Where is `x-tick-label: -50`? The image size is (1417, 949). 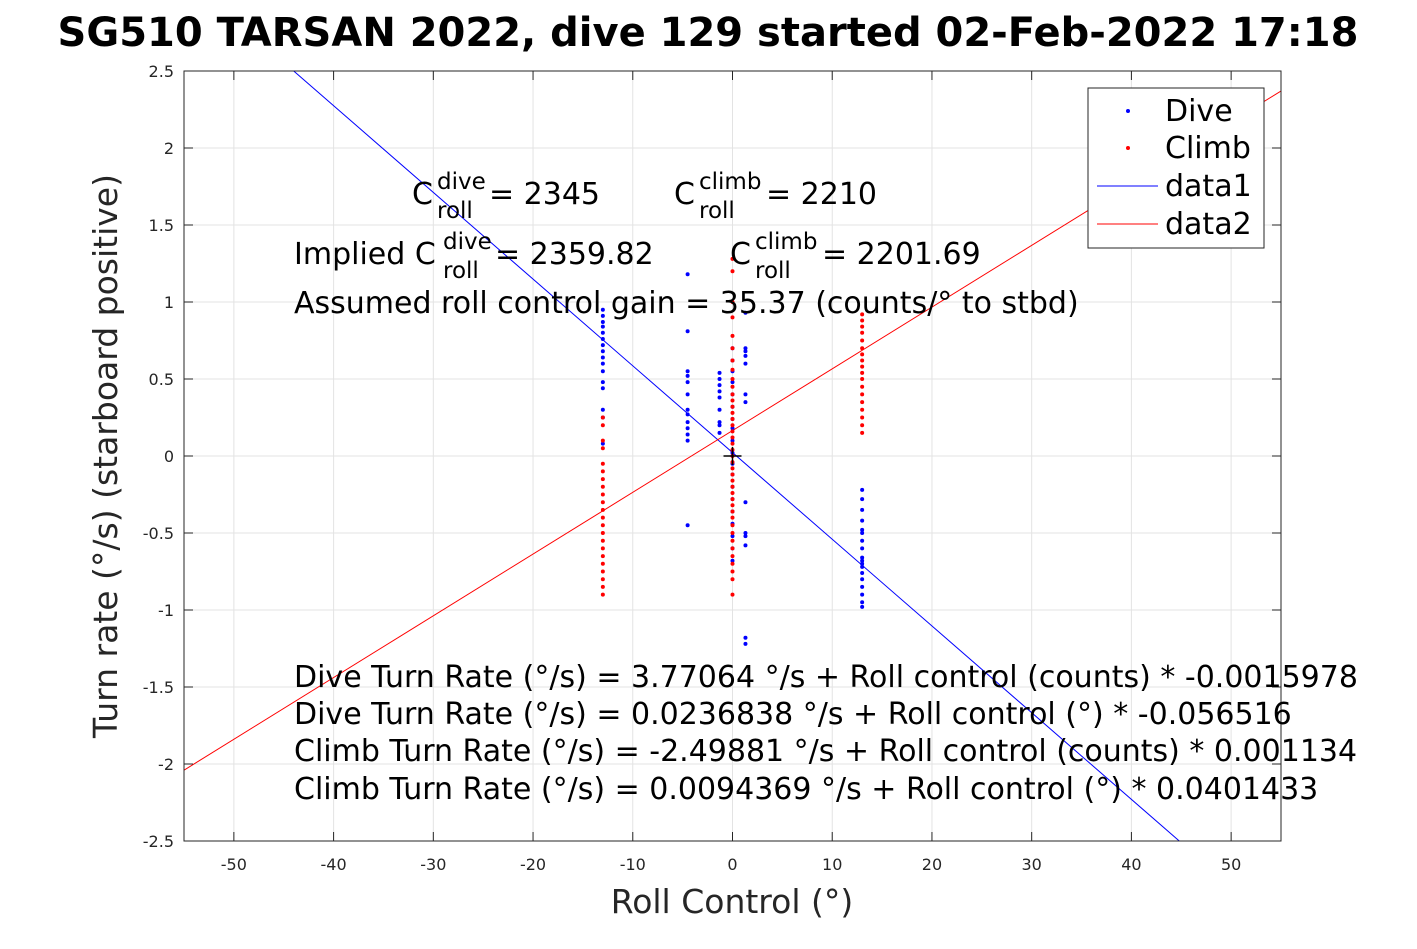
x-tick-label: -50 is located at coordinates (234, 864).